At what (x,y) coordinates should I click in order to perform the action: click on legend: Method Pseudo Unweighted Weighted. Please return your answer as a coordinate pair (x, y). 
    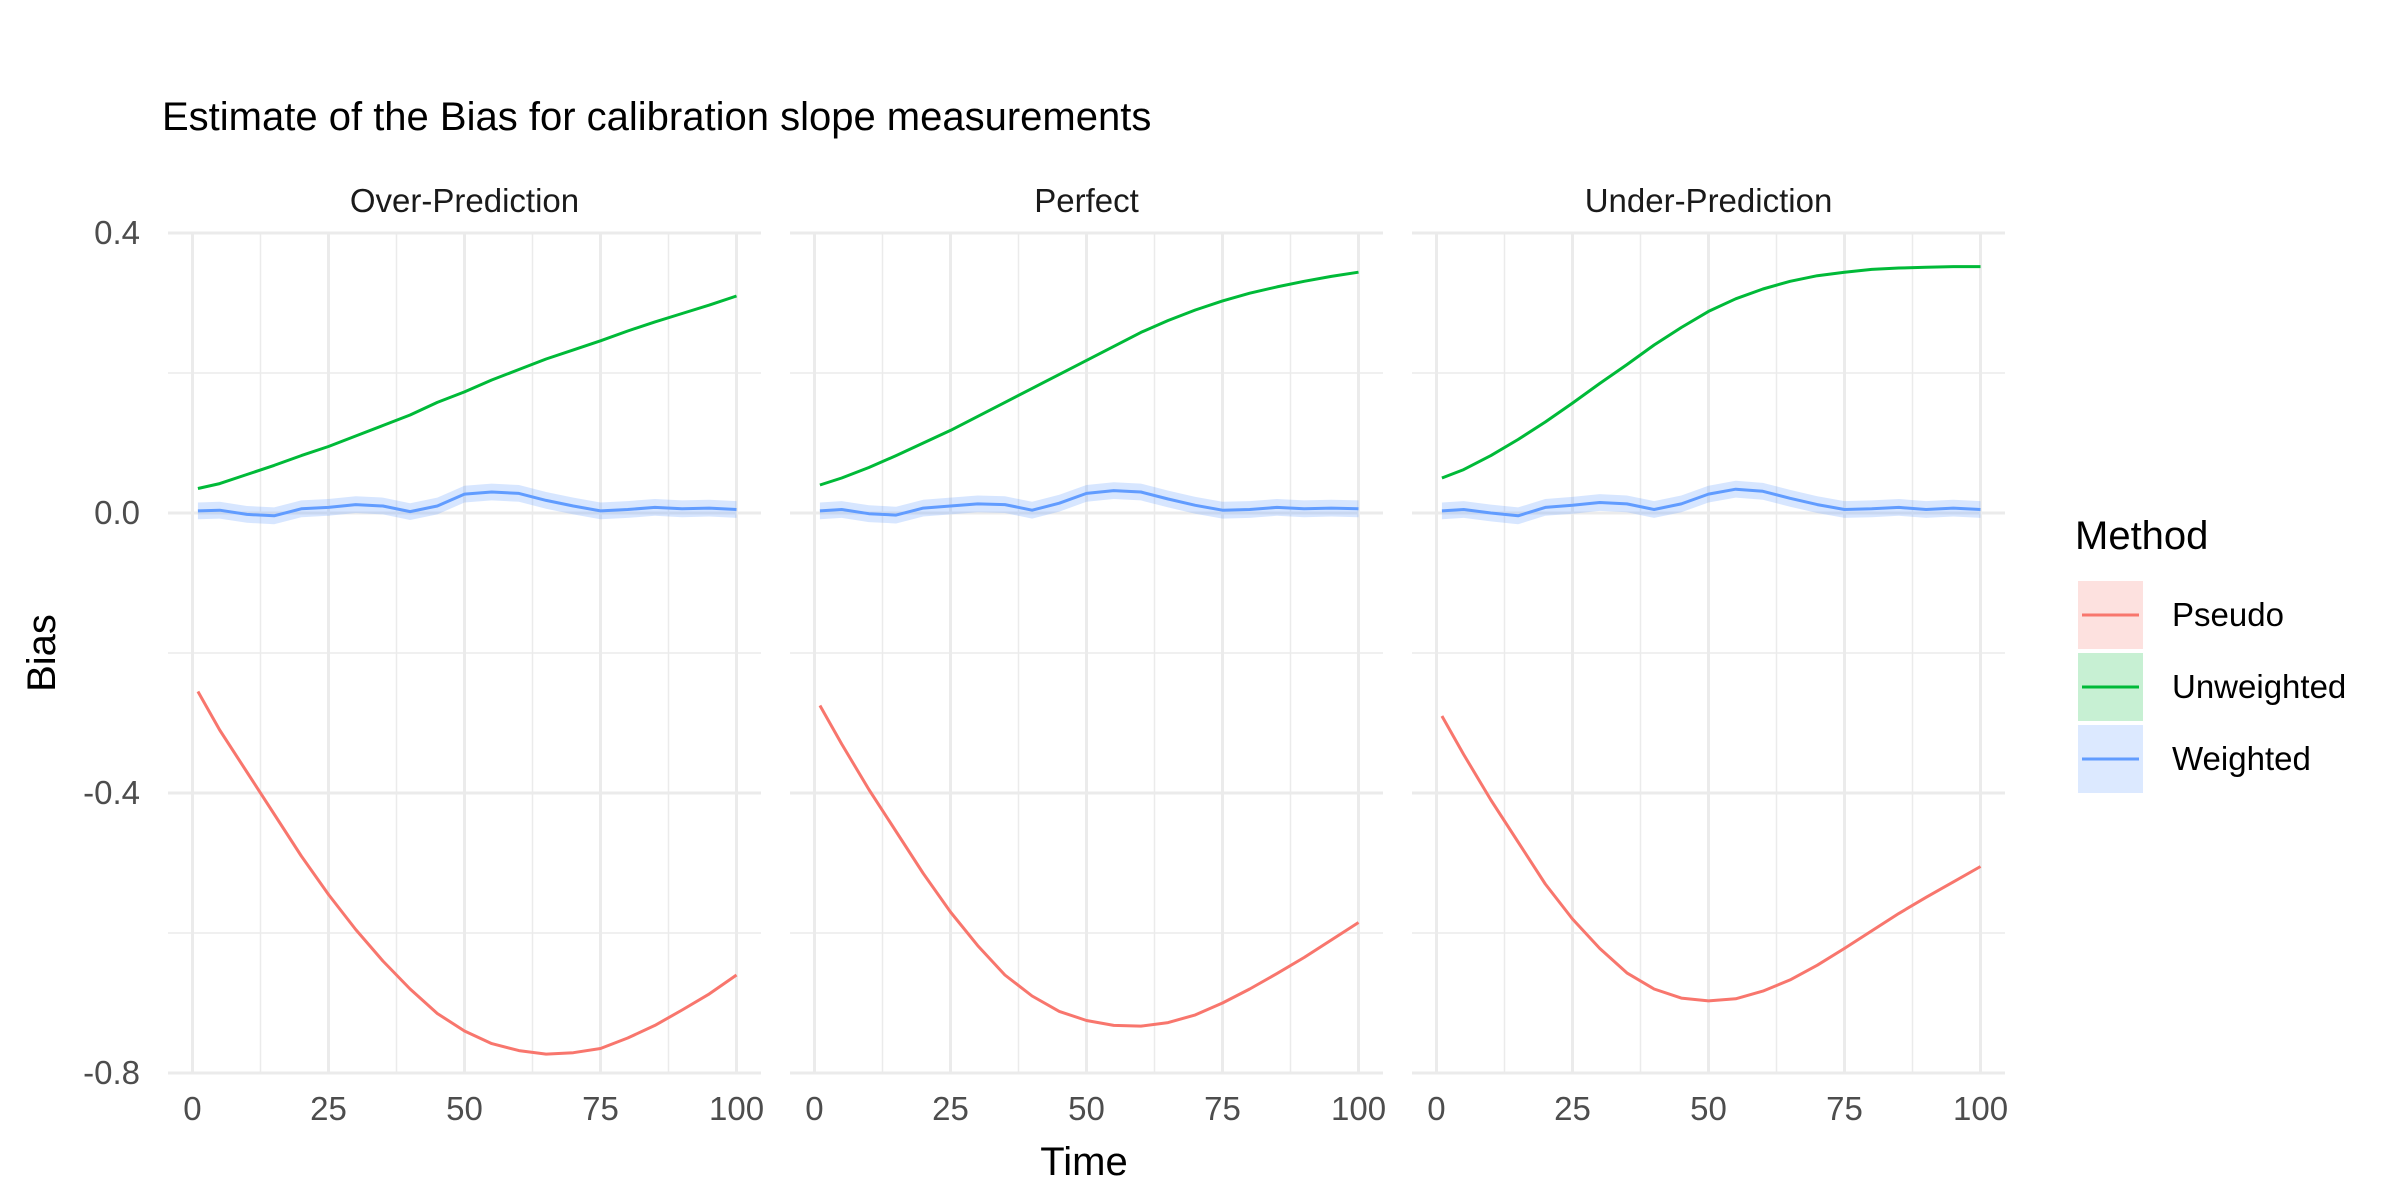
    Looking at the image, I should click on (2210, 653).